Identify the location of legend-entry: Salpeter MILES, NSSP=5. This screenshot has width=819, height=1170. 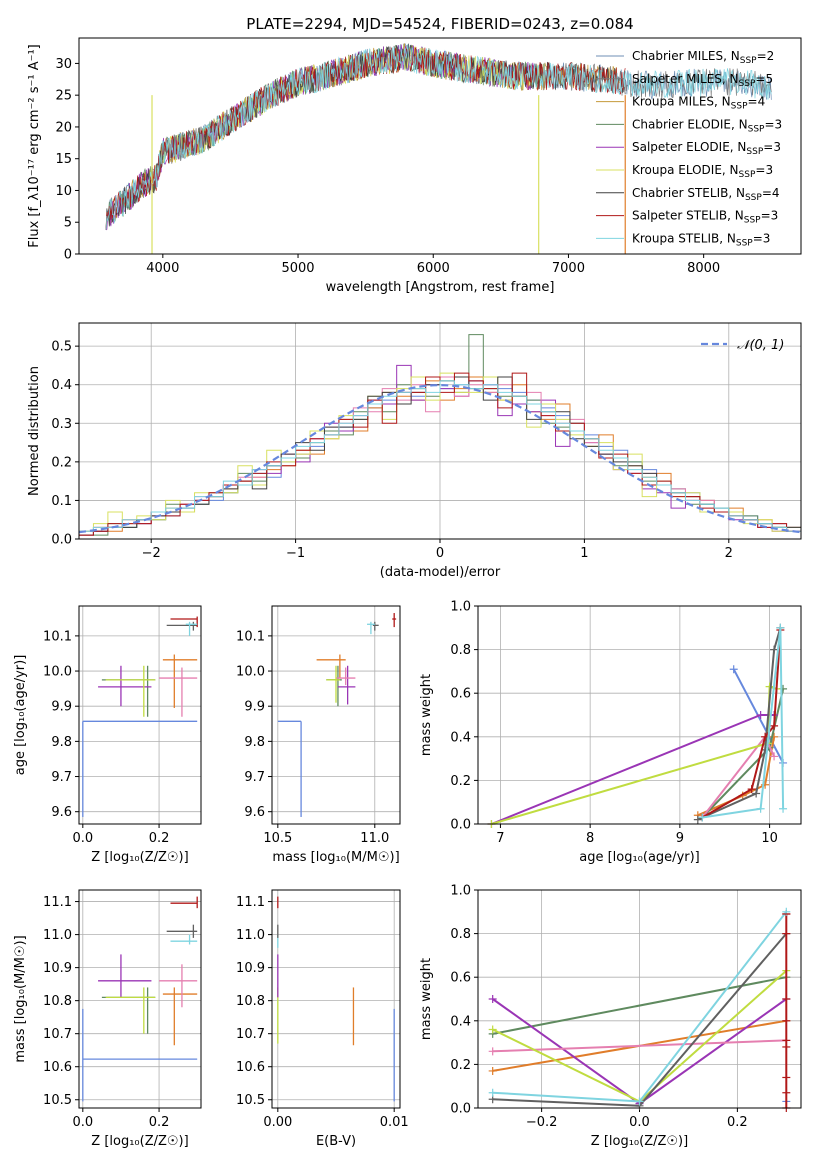
(702, 80).